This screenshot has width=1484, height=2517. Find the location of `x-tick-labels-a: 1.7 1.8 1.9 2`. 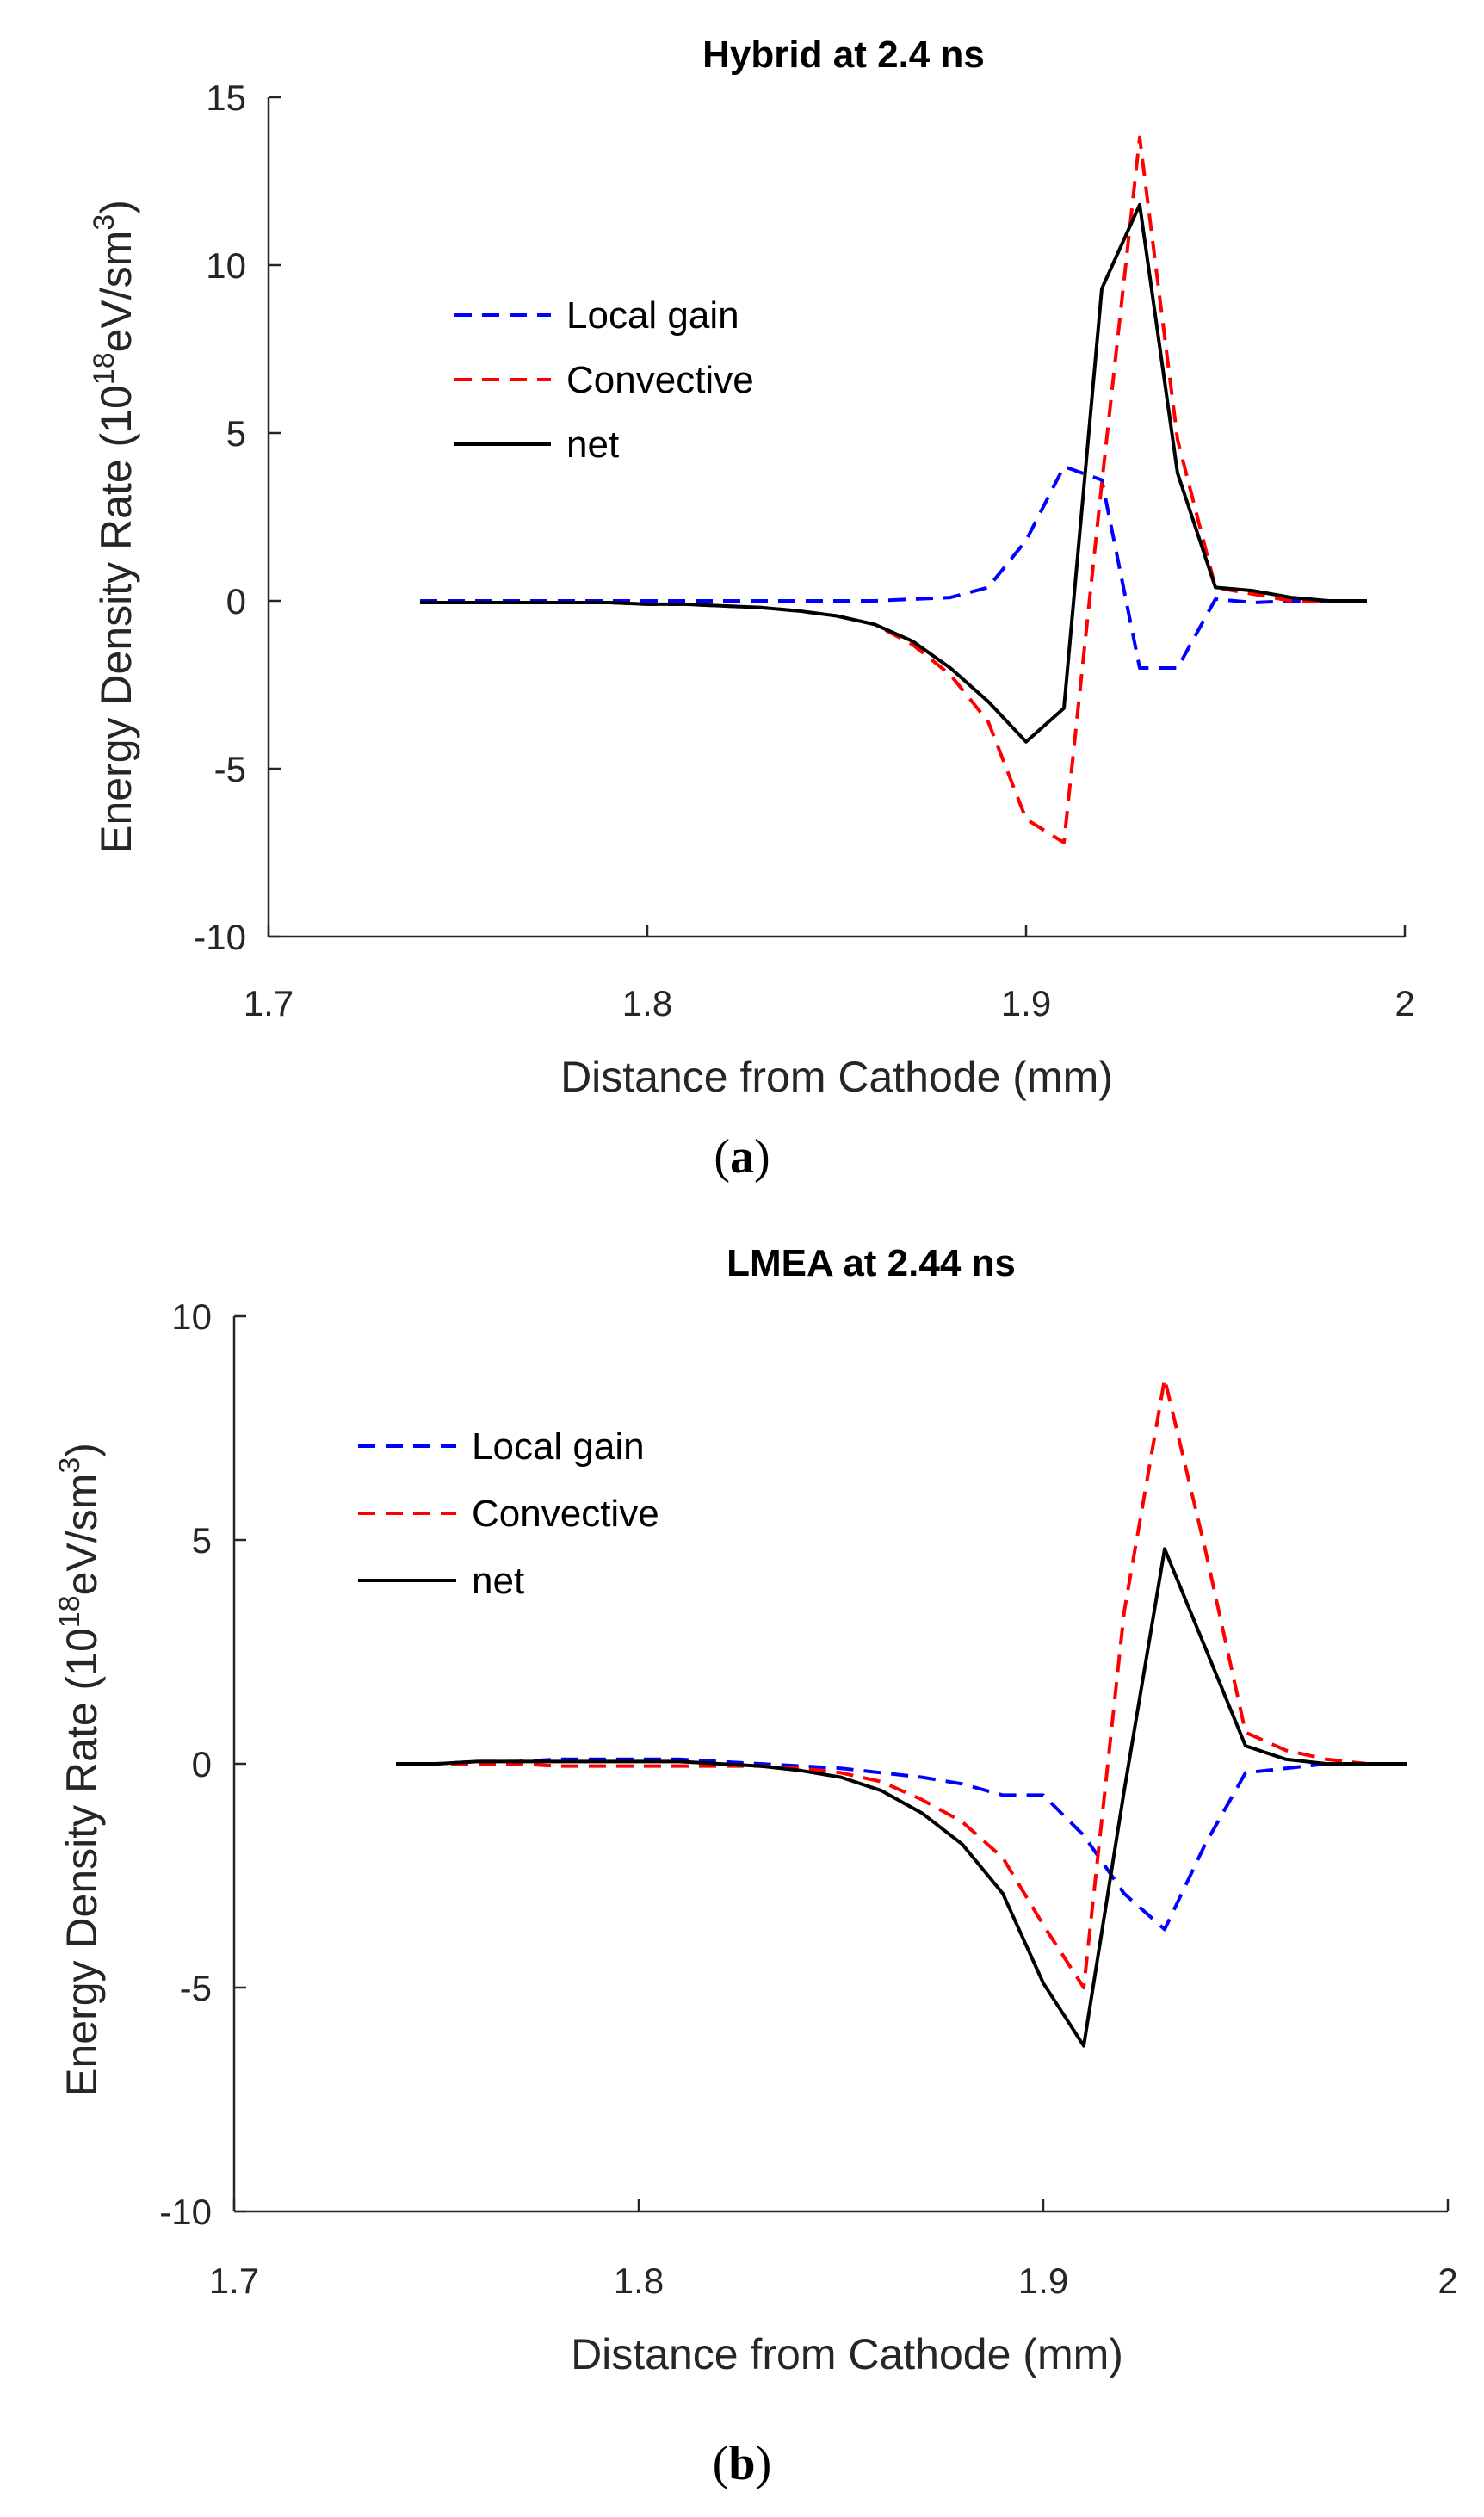

x-tick-labels-a: 1.7 1.8 1.9 2 is located at coordinates (829, 1003).